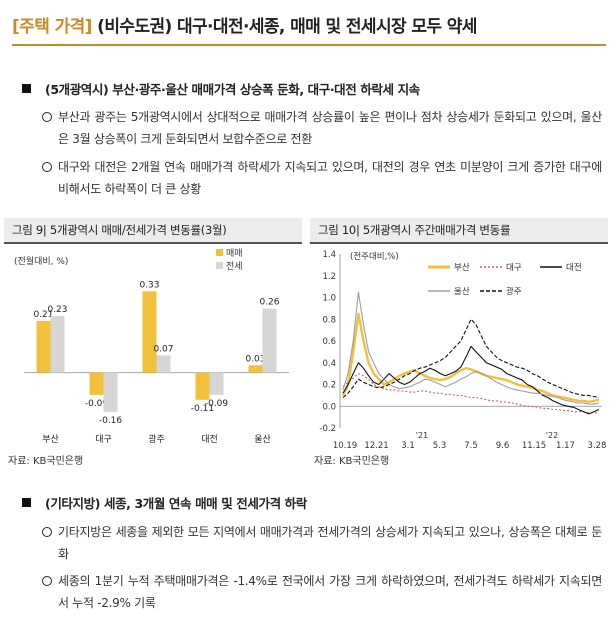 The image size is (614, 625). Describe the element at coordinates (176, 503) in the screenshot. I see `section2-heading-text: (기타지방) 세종, 3개월 연속 매매 및 전세가격 하락` at that location.